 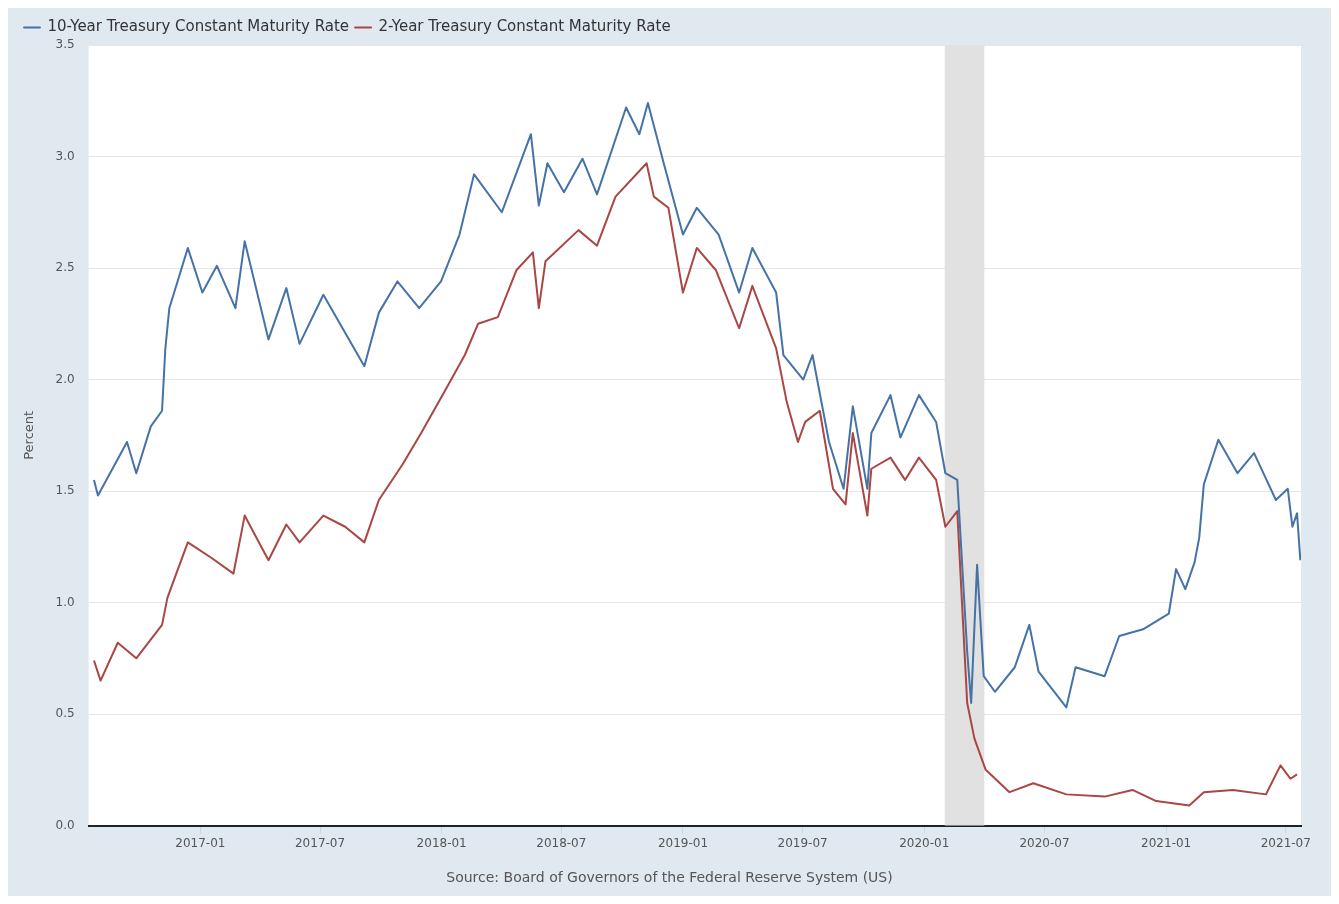 What do you see at coordinates (441, 842) in the screenshot?
I see `x-tick-label: 2018-01` at bounding box center [441, 842].